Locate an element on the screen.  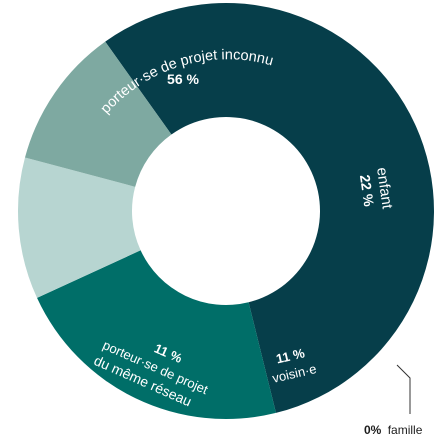
enfant-label-group: enfant 22 % is located at coordinates (376, 188).